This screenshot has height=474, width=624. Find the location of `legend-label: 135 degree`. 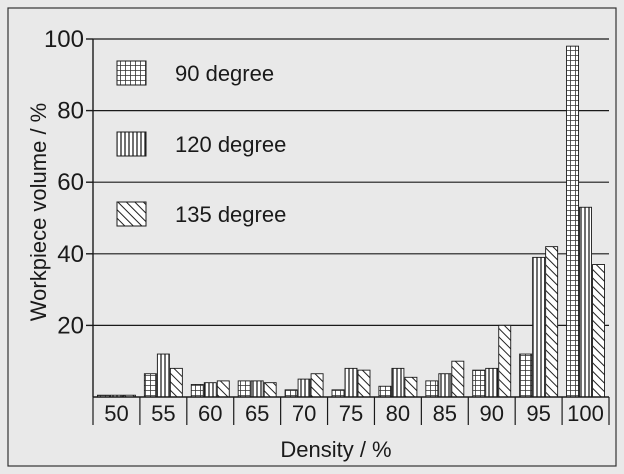

legend-label: 135 degree is located at coordinates (230, 214).